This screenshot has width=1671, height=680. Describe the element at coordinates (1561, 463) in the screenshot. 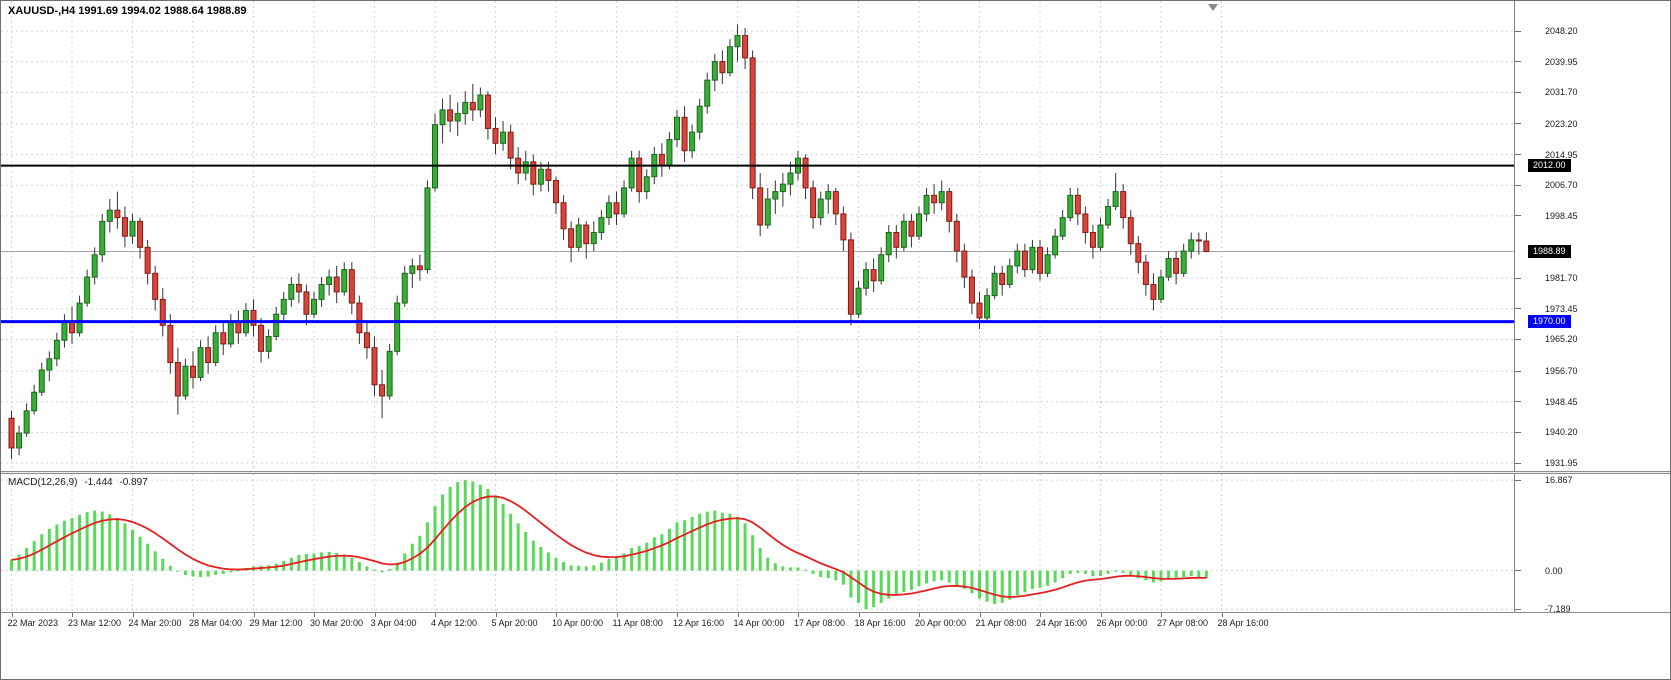

I see `price-axis-tick: 1931.95` at that location.